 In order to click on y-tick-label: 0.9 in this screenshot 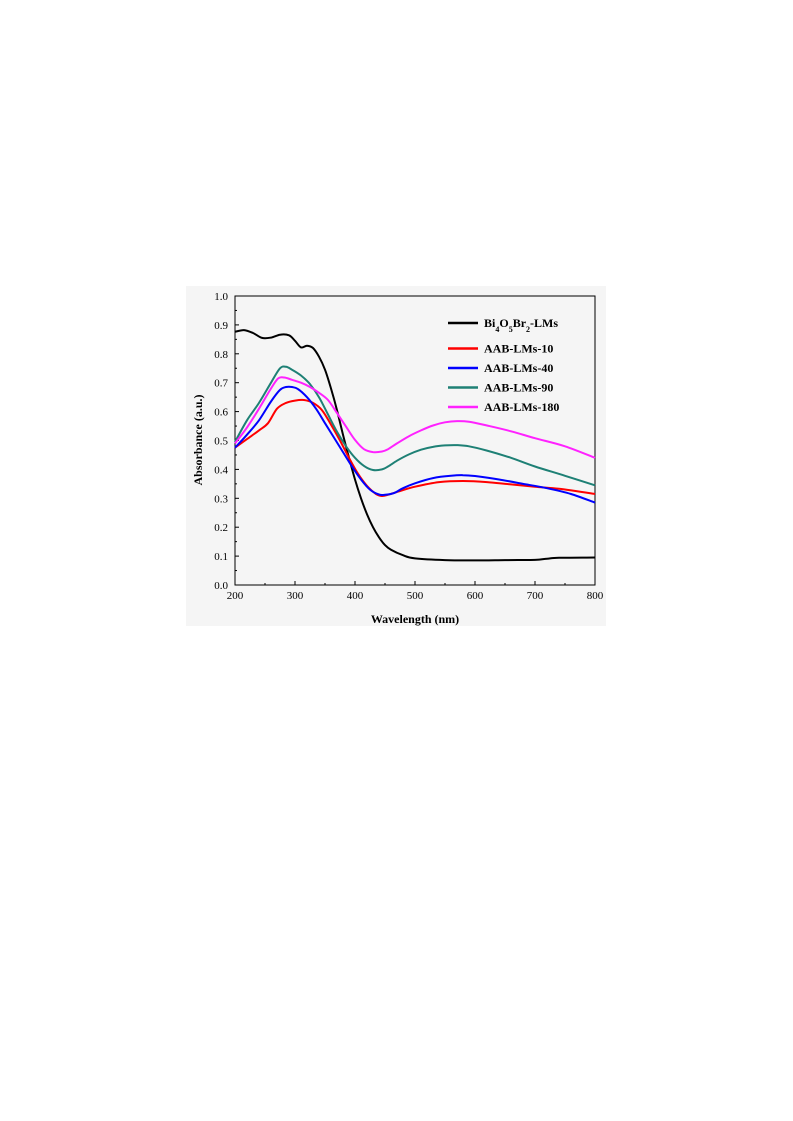, I will do `click(221, 326)`.